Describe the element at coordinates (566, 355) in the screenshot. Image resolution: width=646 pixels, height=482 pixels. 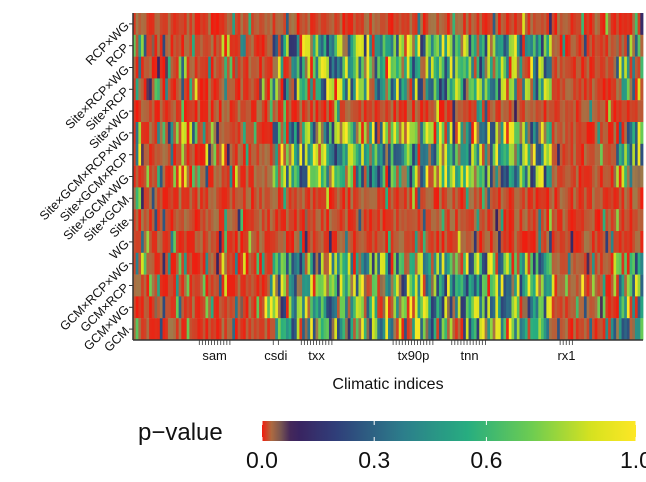
I see `x-tick-label: rx1` at that location.